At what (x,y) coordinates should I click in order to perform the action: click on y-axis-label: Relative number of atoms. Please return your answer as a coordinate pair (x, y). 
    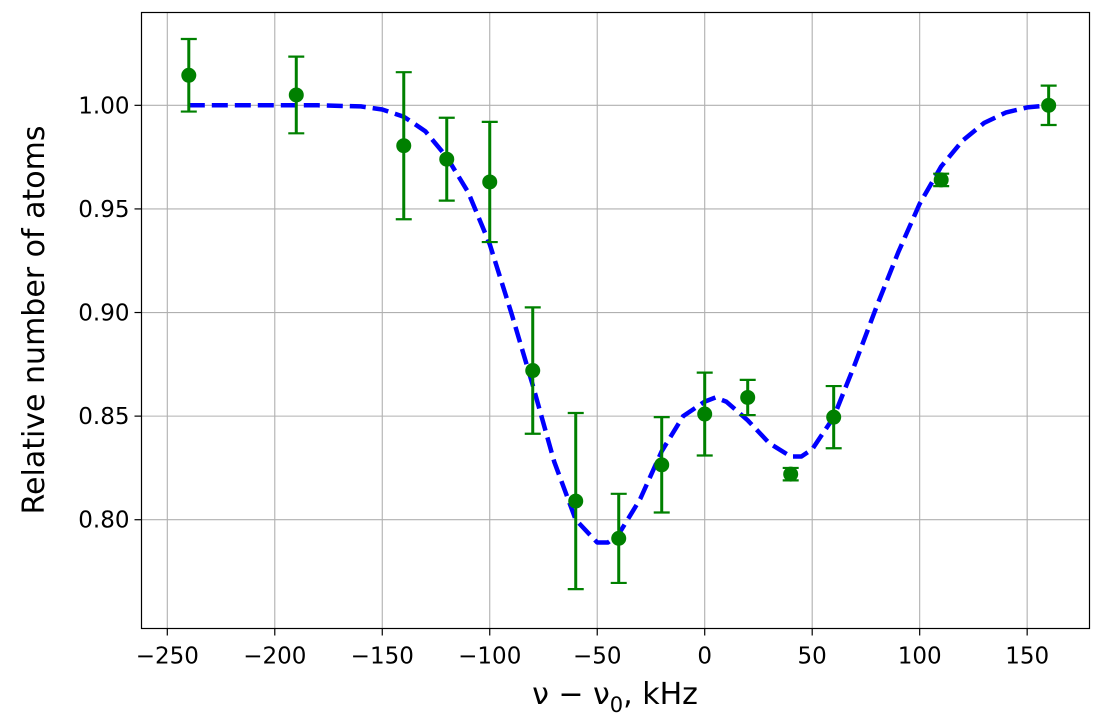
    Looking at the image, I should click on (34, 320).